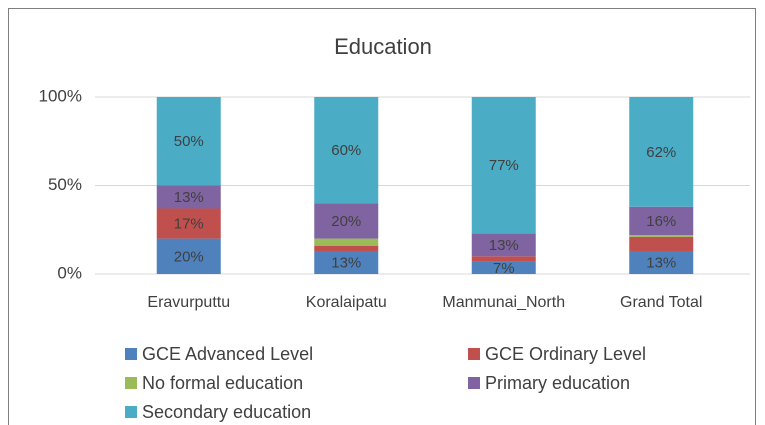 The width and height of the screenshot is (765, 425). I want to click on data-label: 17%, so click(189, 224).